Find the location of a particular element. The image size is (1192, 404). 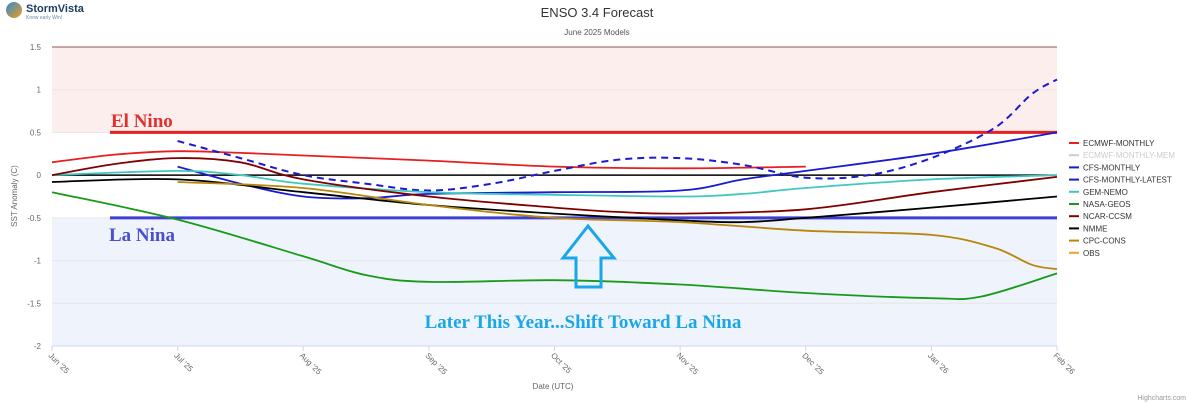

legend-label: NCAR-CCSM is located at coordinates (1107, 216).